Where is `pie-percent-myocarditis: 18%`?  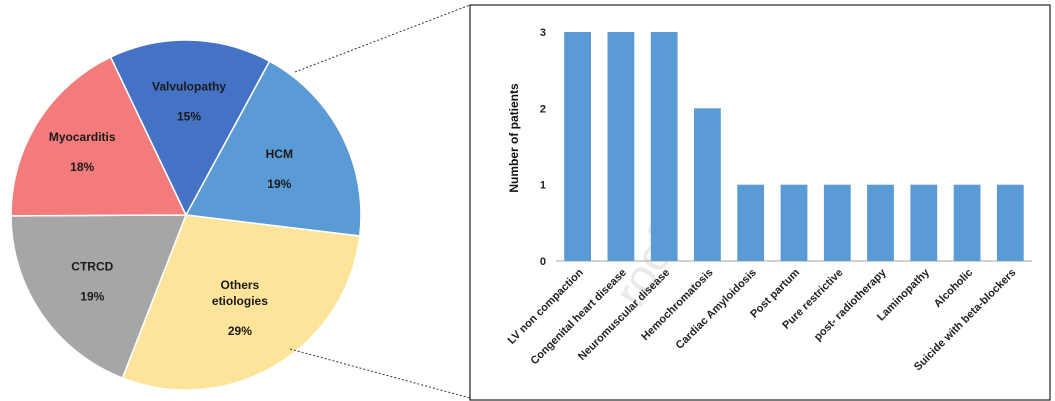
pie-percent-myocarditis: 18% is located at coordinates (82, 167).